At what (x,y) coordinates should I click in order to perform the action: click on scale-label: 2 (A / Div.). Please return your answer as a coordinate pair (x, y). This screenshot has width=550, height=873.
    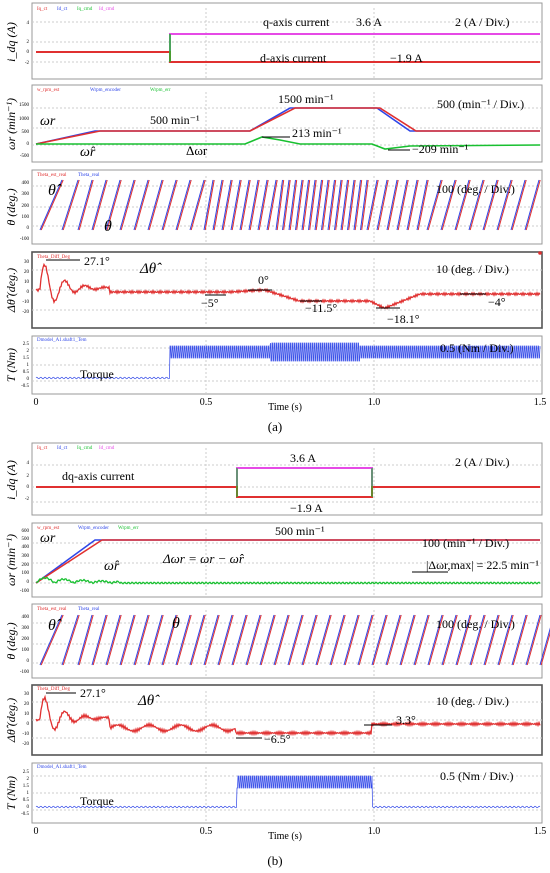
    Looking at the image, I should click on (482, 462).